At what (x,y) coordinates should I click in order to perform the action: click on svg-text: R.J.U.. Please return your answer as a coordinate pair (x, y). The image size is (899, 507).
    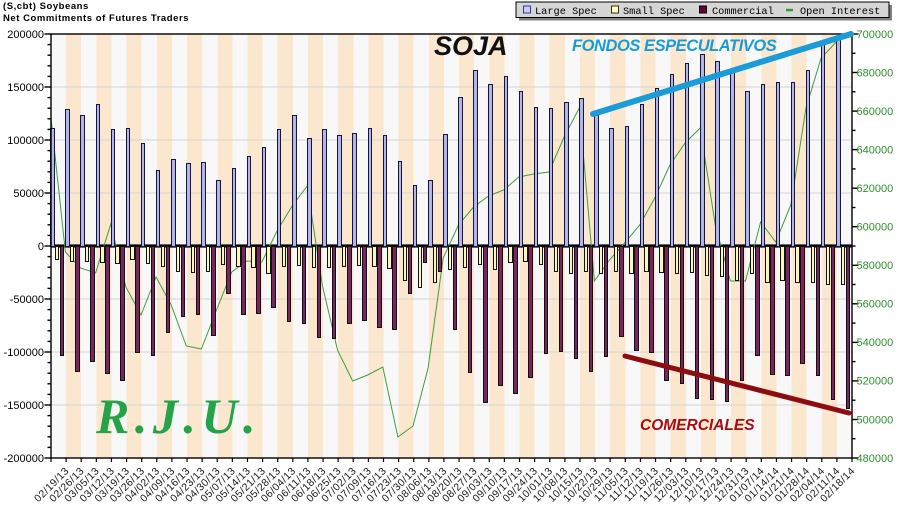
    Looking at the image, I should click on (178, 416).